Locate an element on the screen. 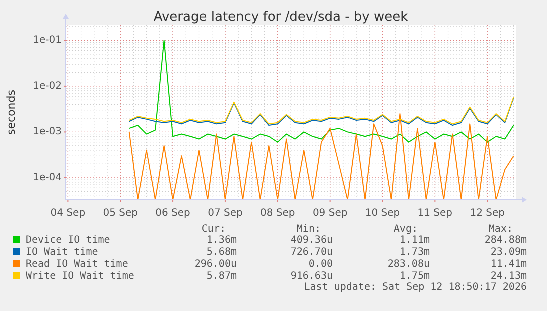  text: 11.41m is located at coordinates (508, 264).